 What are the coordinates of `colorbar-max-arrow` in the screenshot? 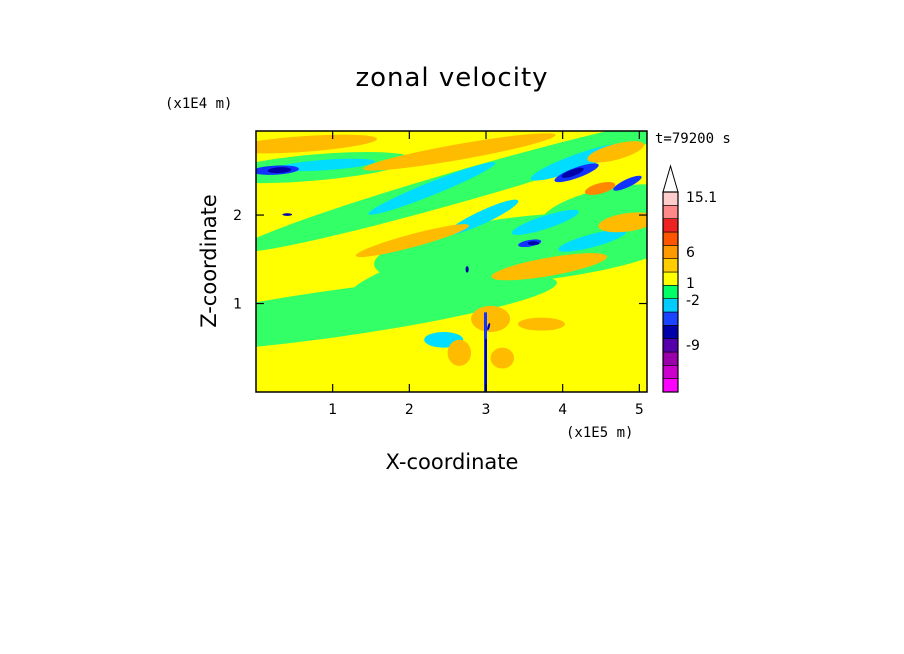 It's located at (670, 178).